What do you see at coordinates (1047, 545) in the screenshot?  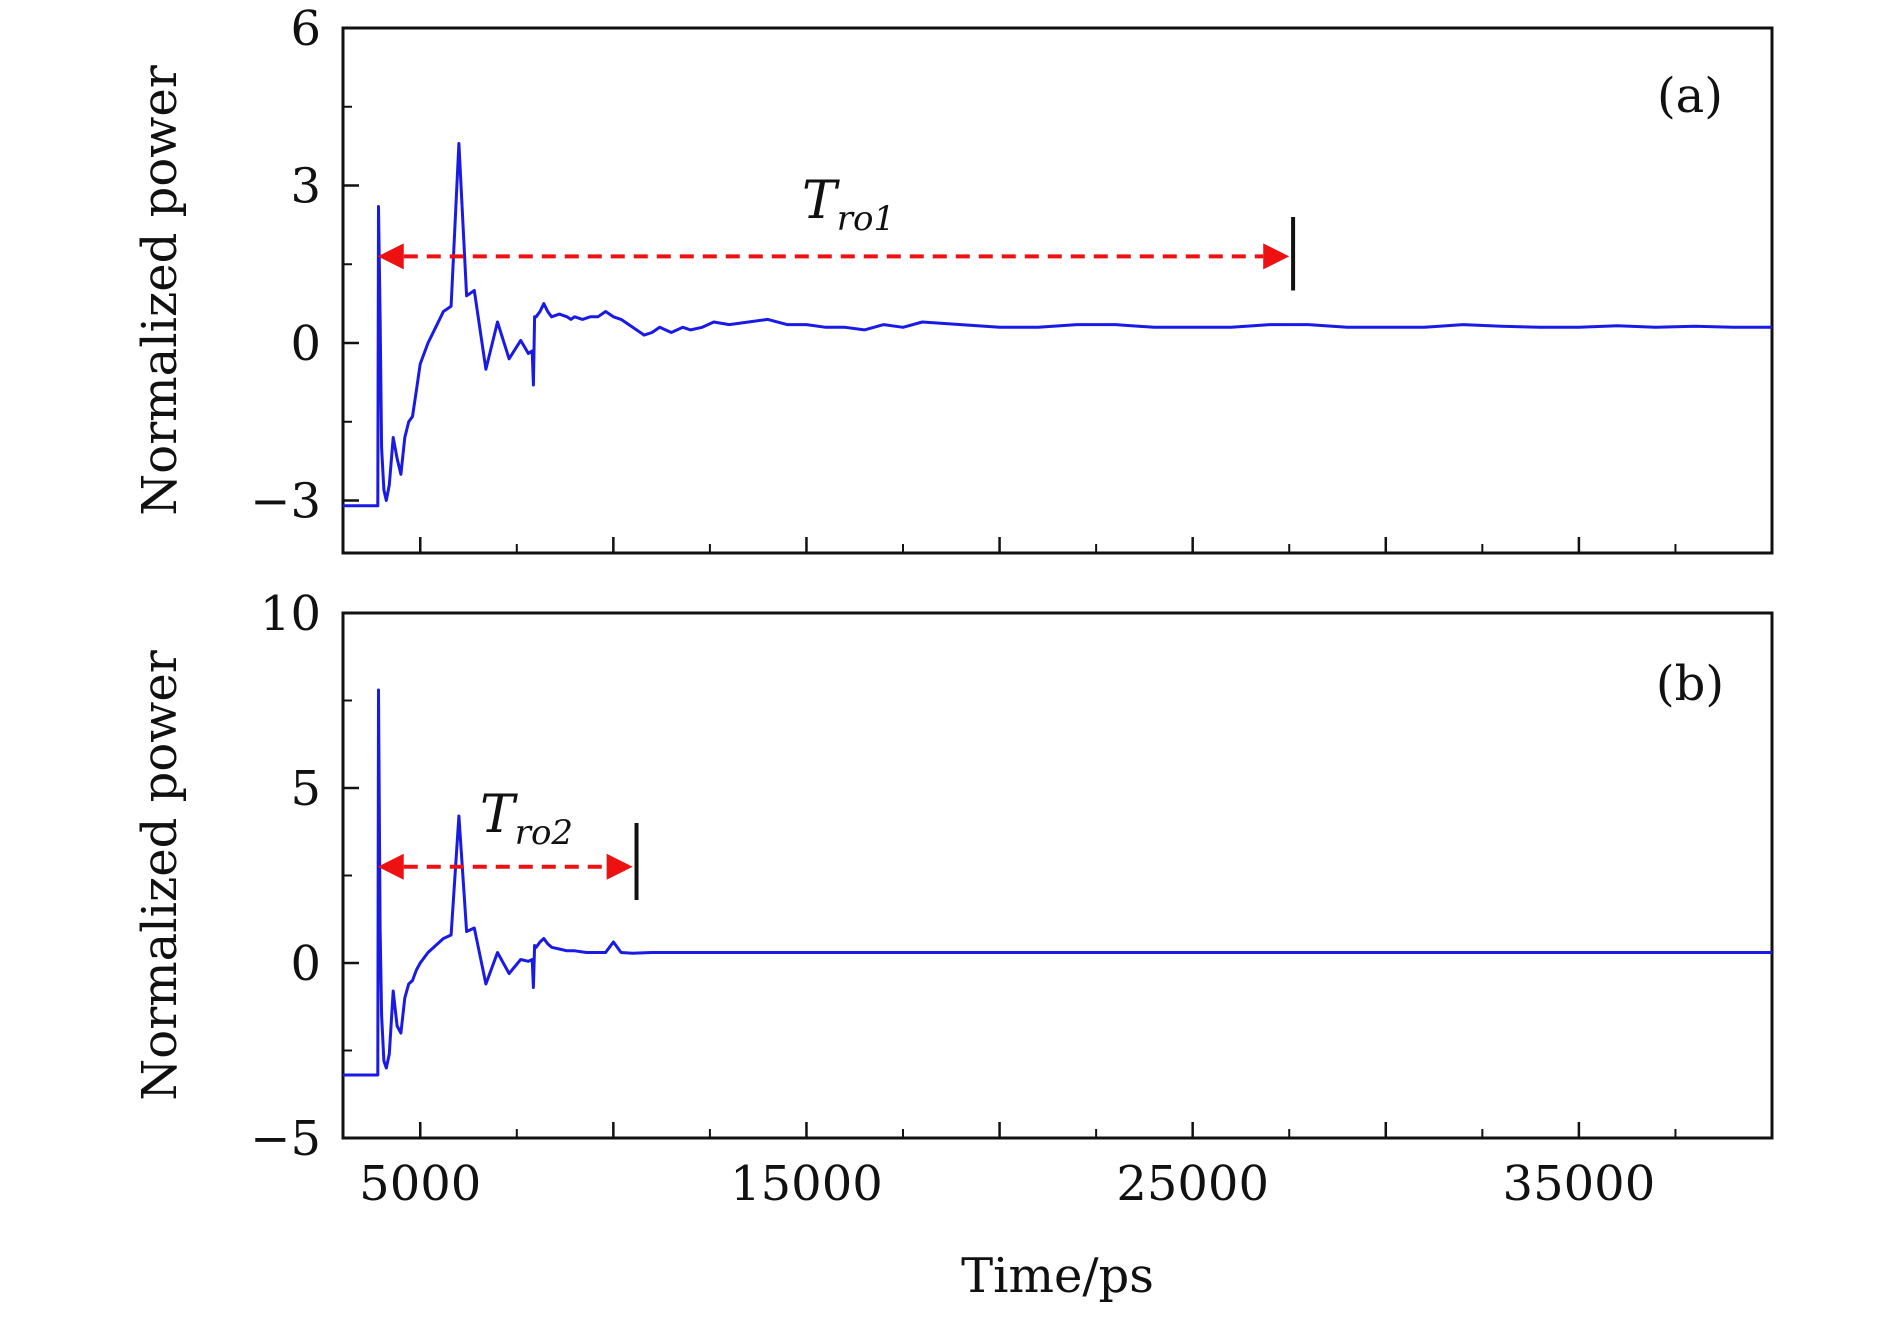 I see `panel-a-x-ticks` at bounding box center [1047, 545].